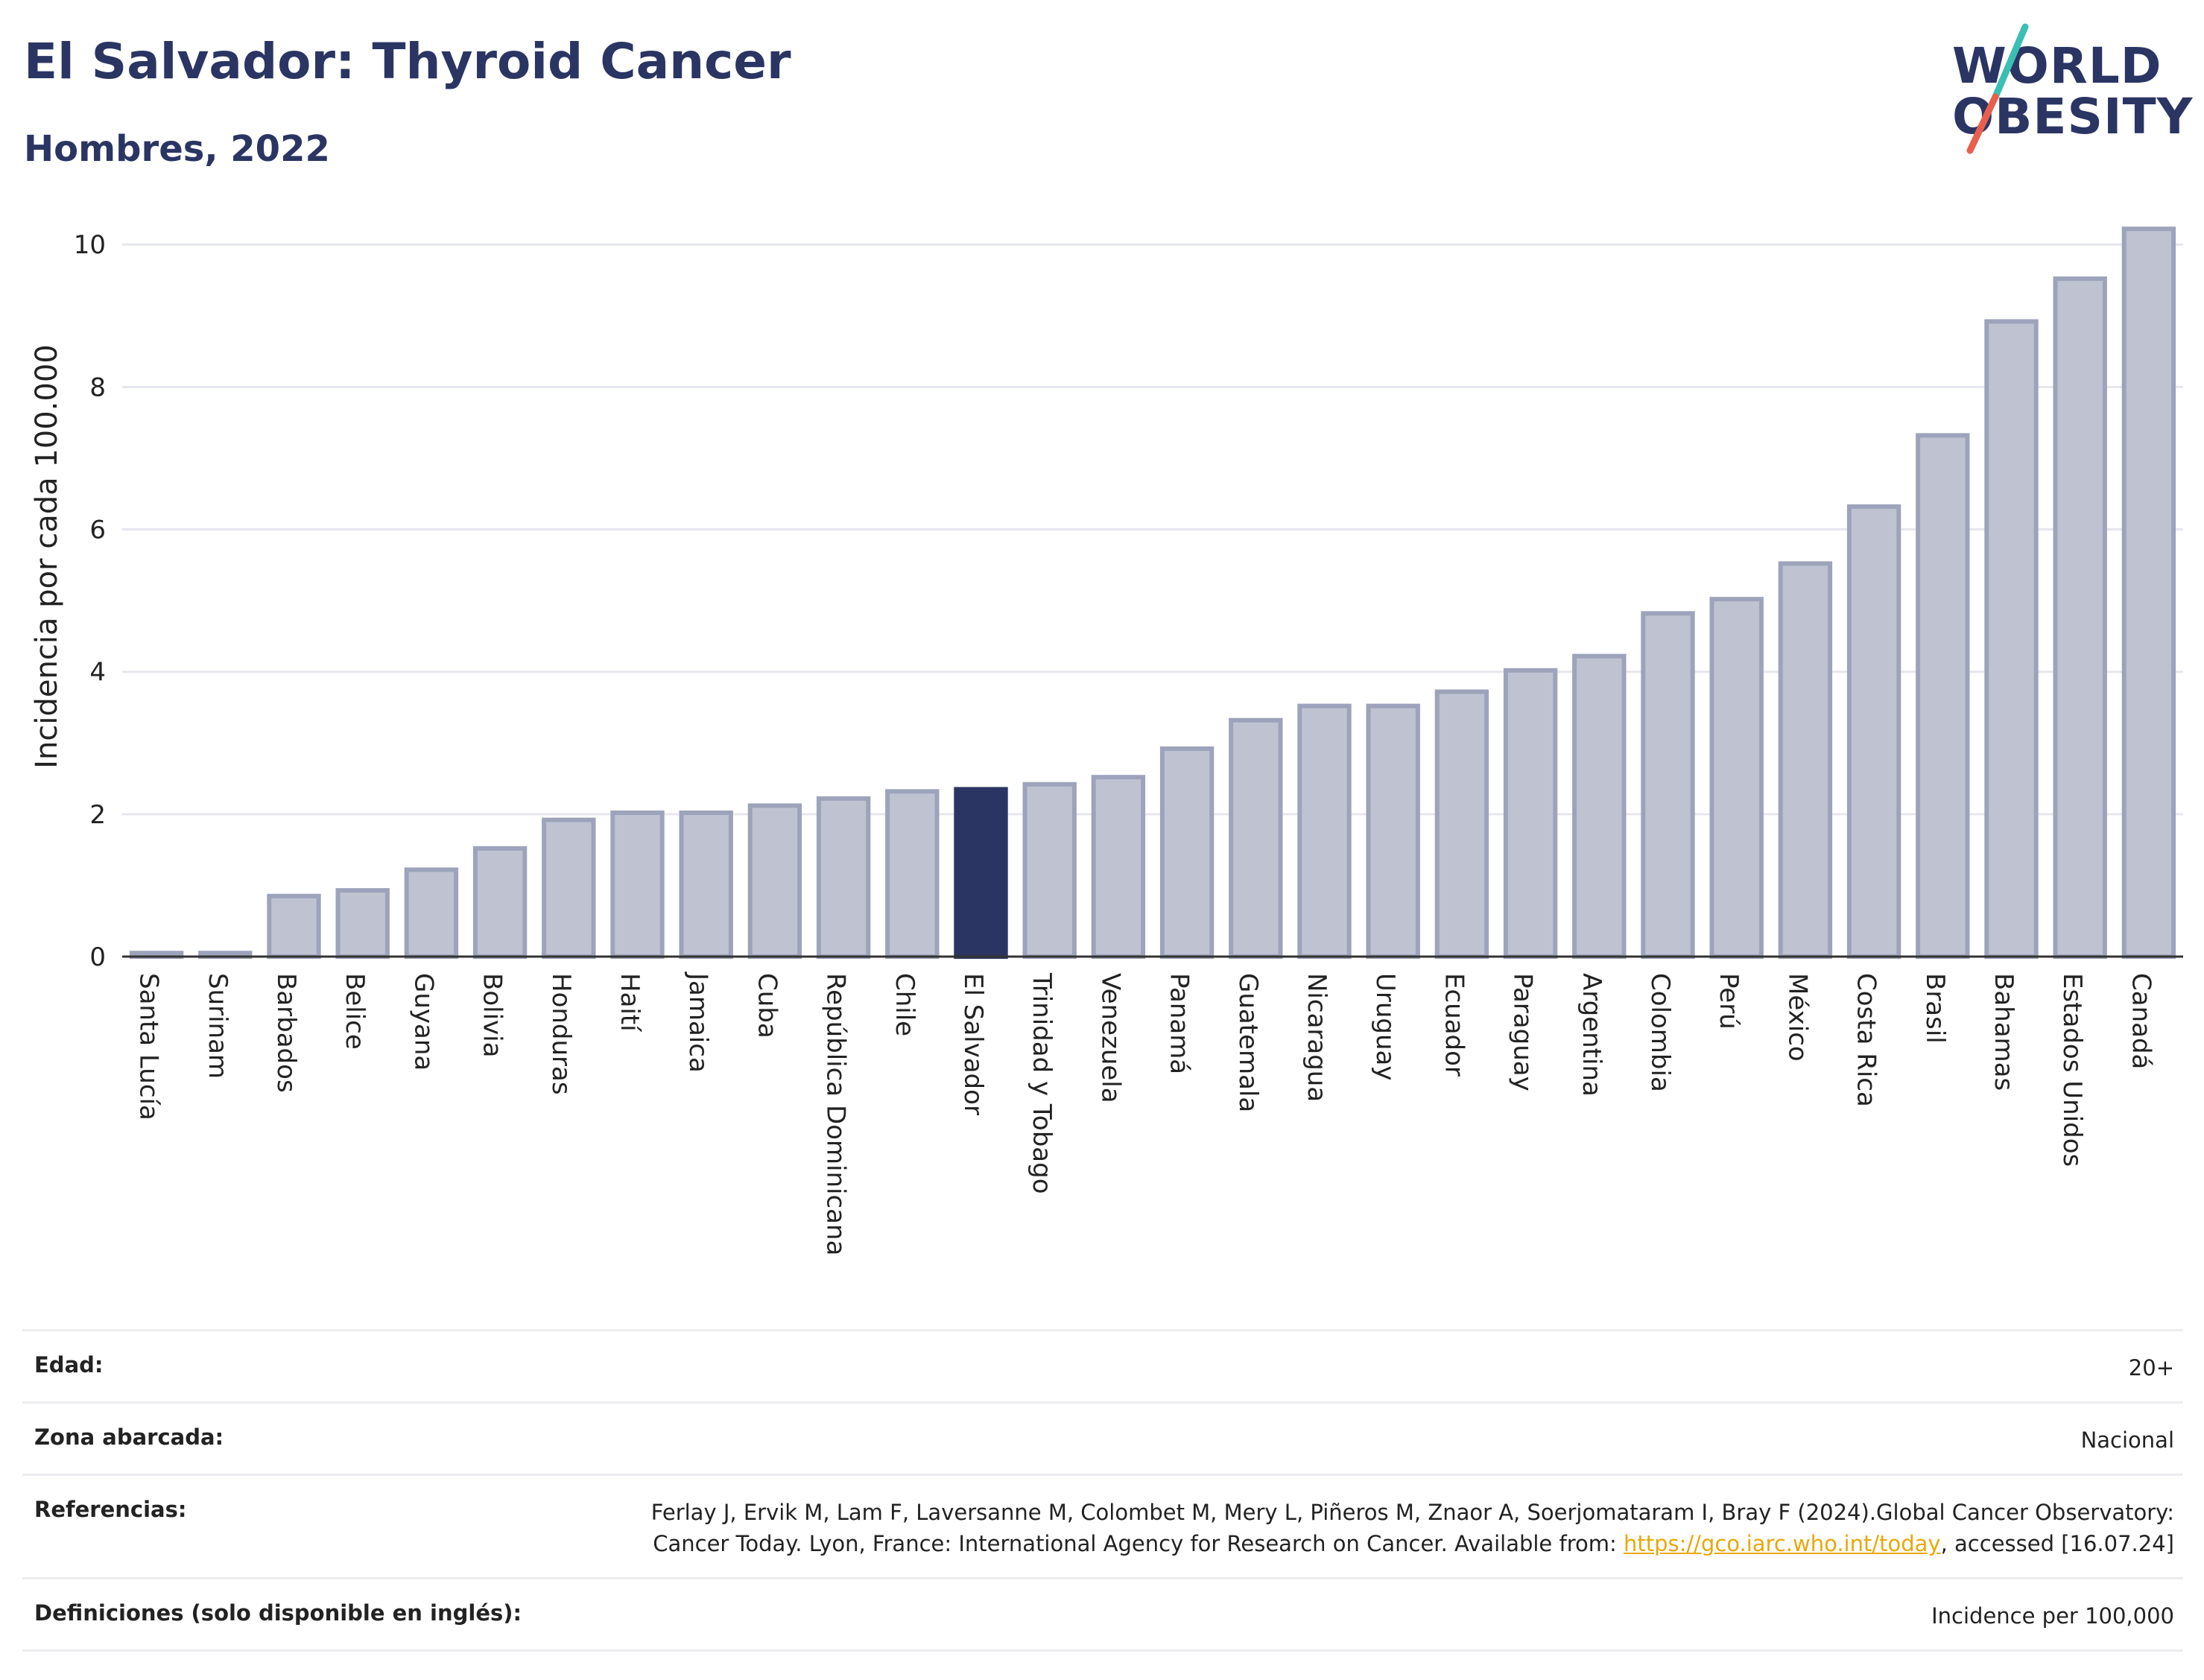 Image resolution: width=2204 pixels, height=1680 pixels. What do you see at coordinates (355, 1011) in the screenshot?
I see `x-tick-label: Belice` at bounding box center [355, 1011].